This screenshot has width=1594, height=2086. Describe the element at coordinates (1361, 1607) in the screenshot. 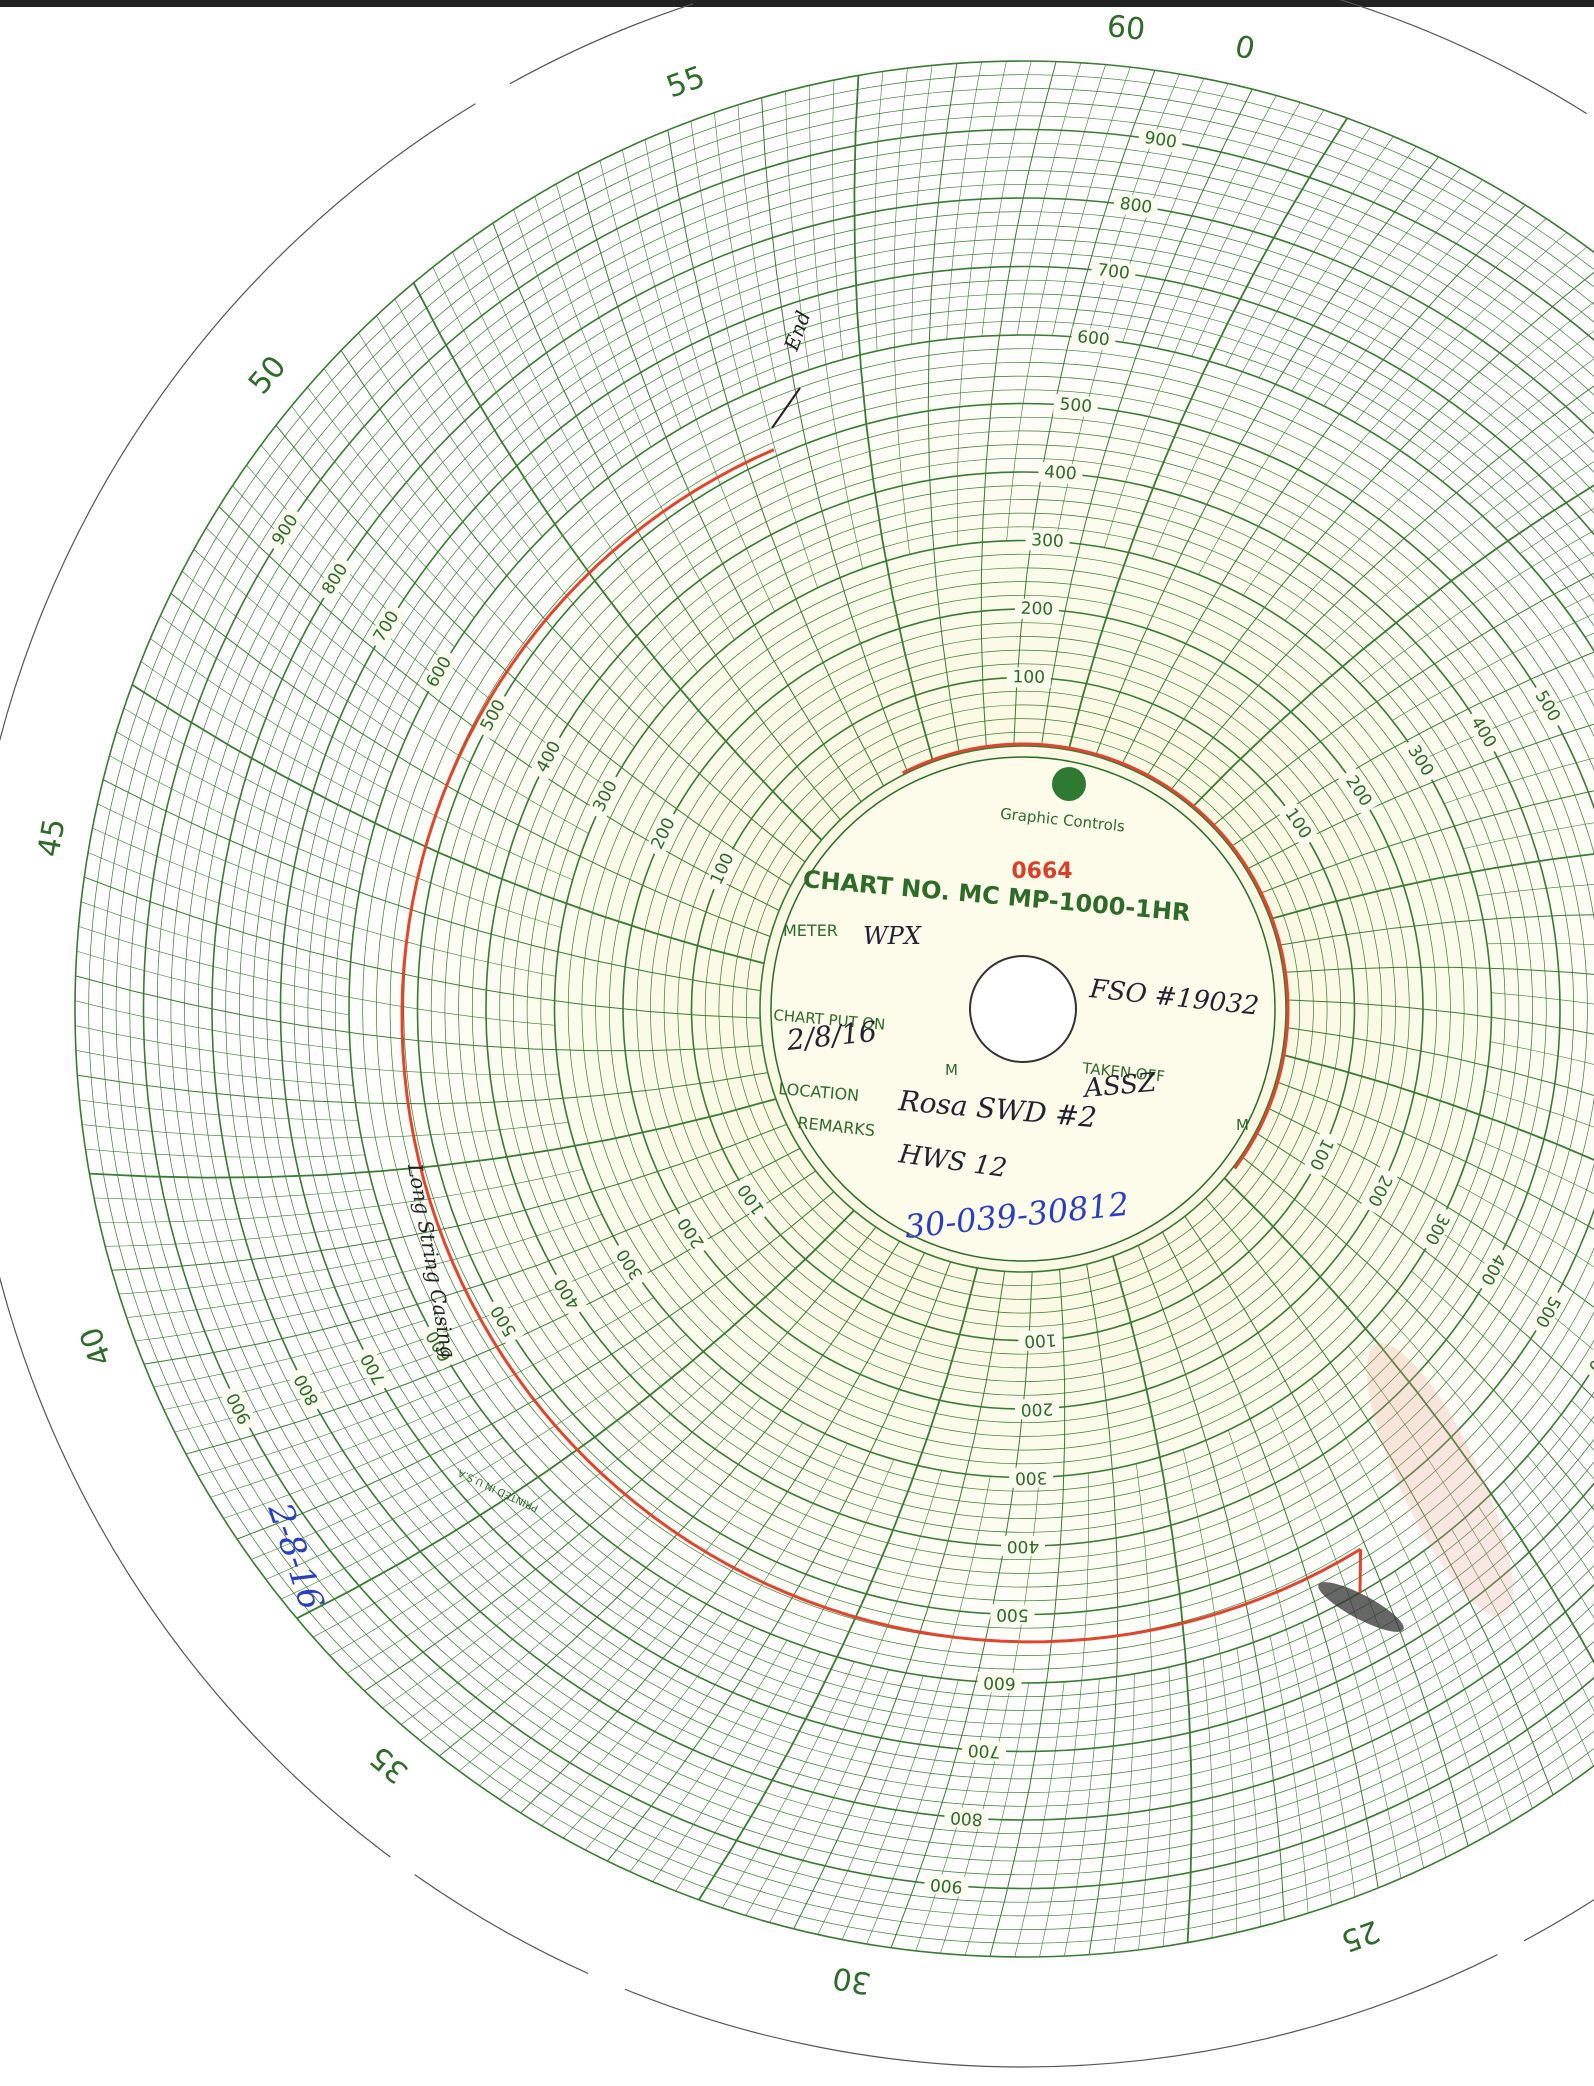

I see `smudge` at that location.